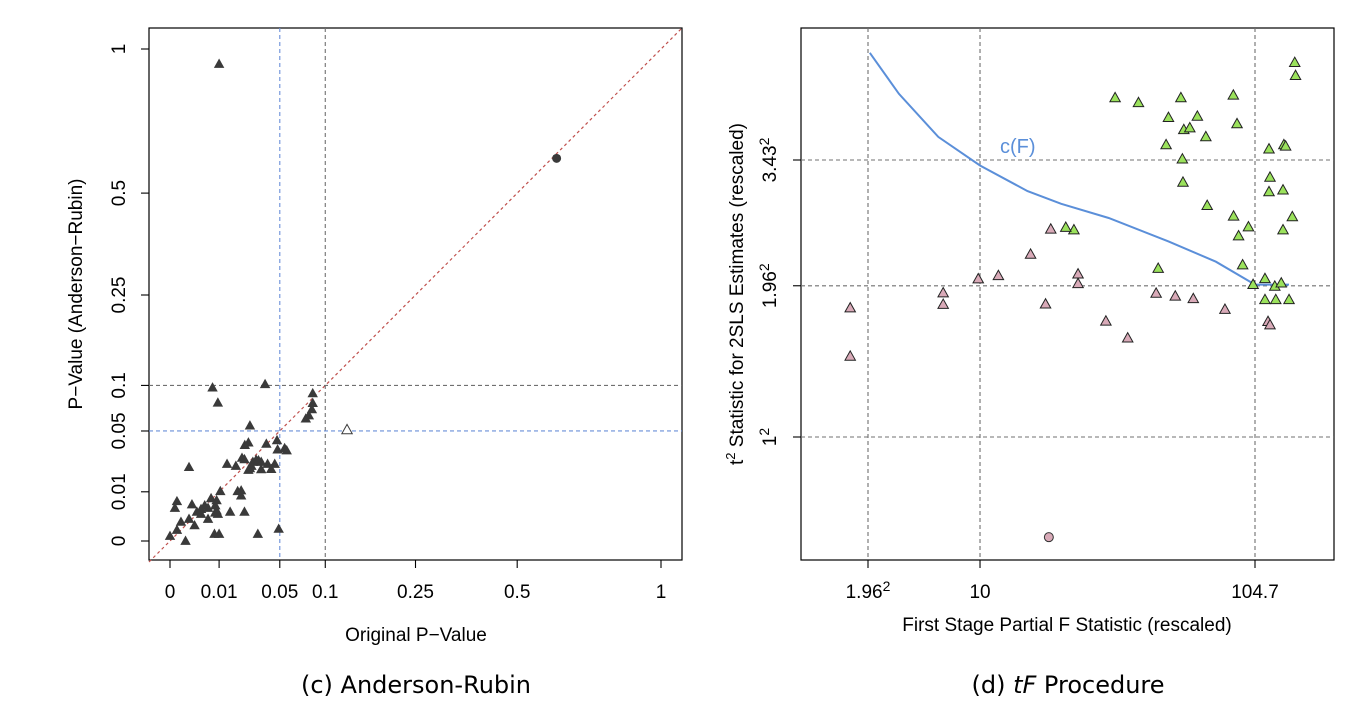  I want to click on caption-right-italic: tF, so click(1025, 685).